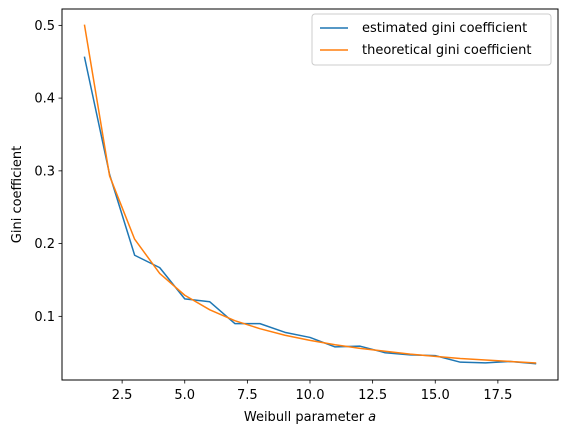 The width and height of the screenshot is (567, 436). What do you see at coordinates (497, 395) in the screenshot?
I see `x-tick-label: 17.5` at bounding box center [497, 395].